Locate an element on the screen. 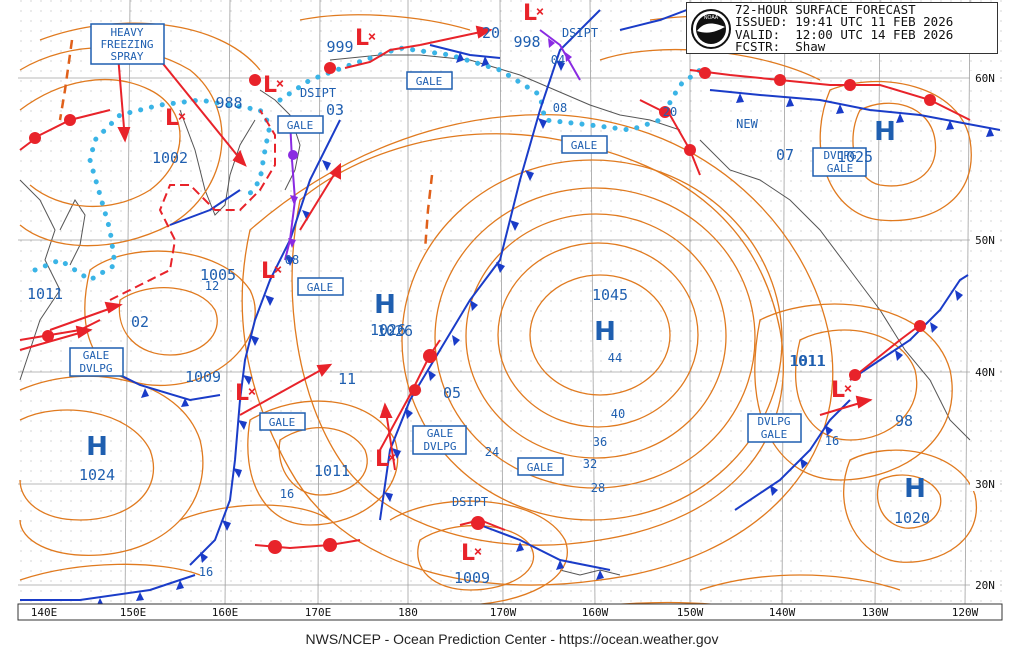  isobar-value-label: 11 is located at coordinates (347, 379).